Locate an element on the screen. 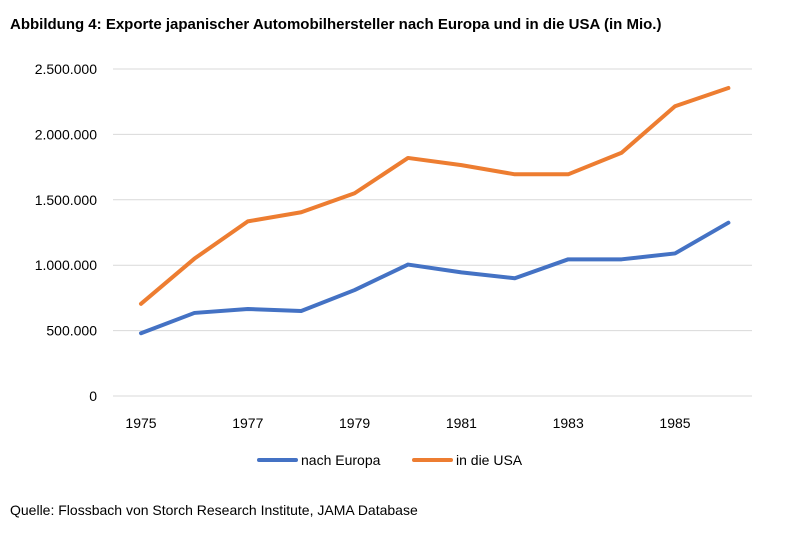 The height and width of the screenshot is (538, 787). legend-label: in die USA is located at coordinates (489, 460).